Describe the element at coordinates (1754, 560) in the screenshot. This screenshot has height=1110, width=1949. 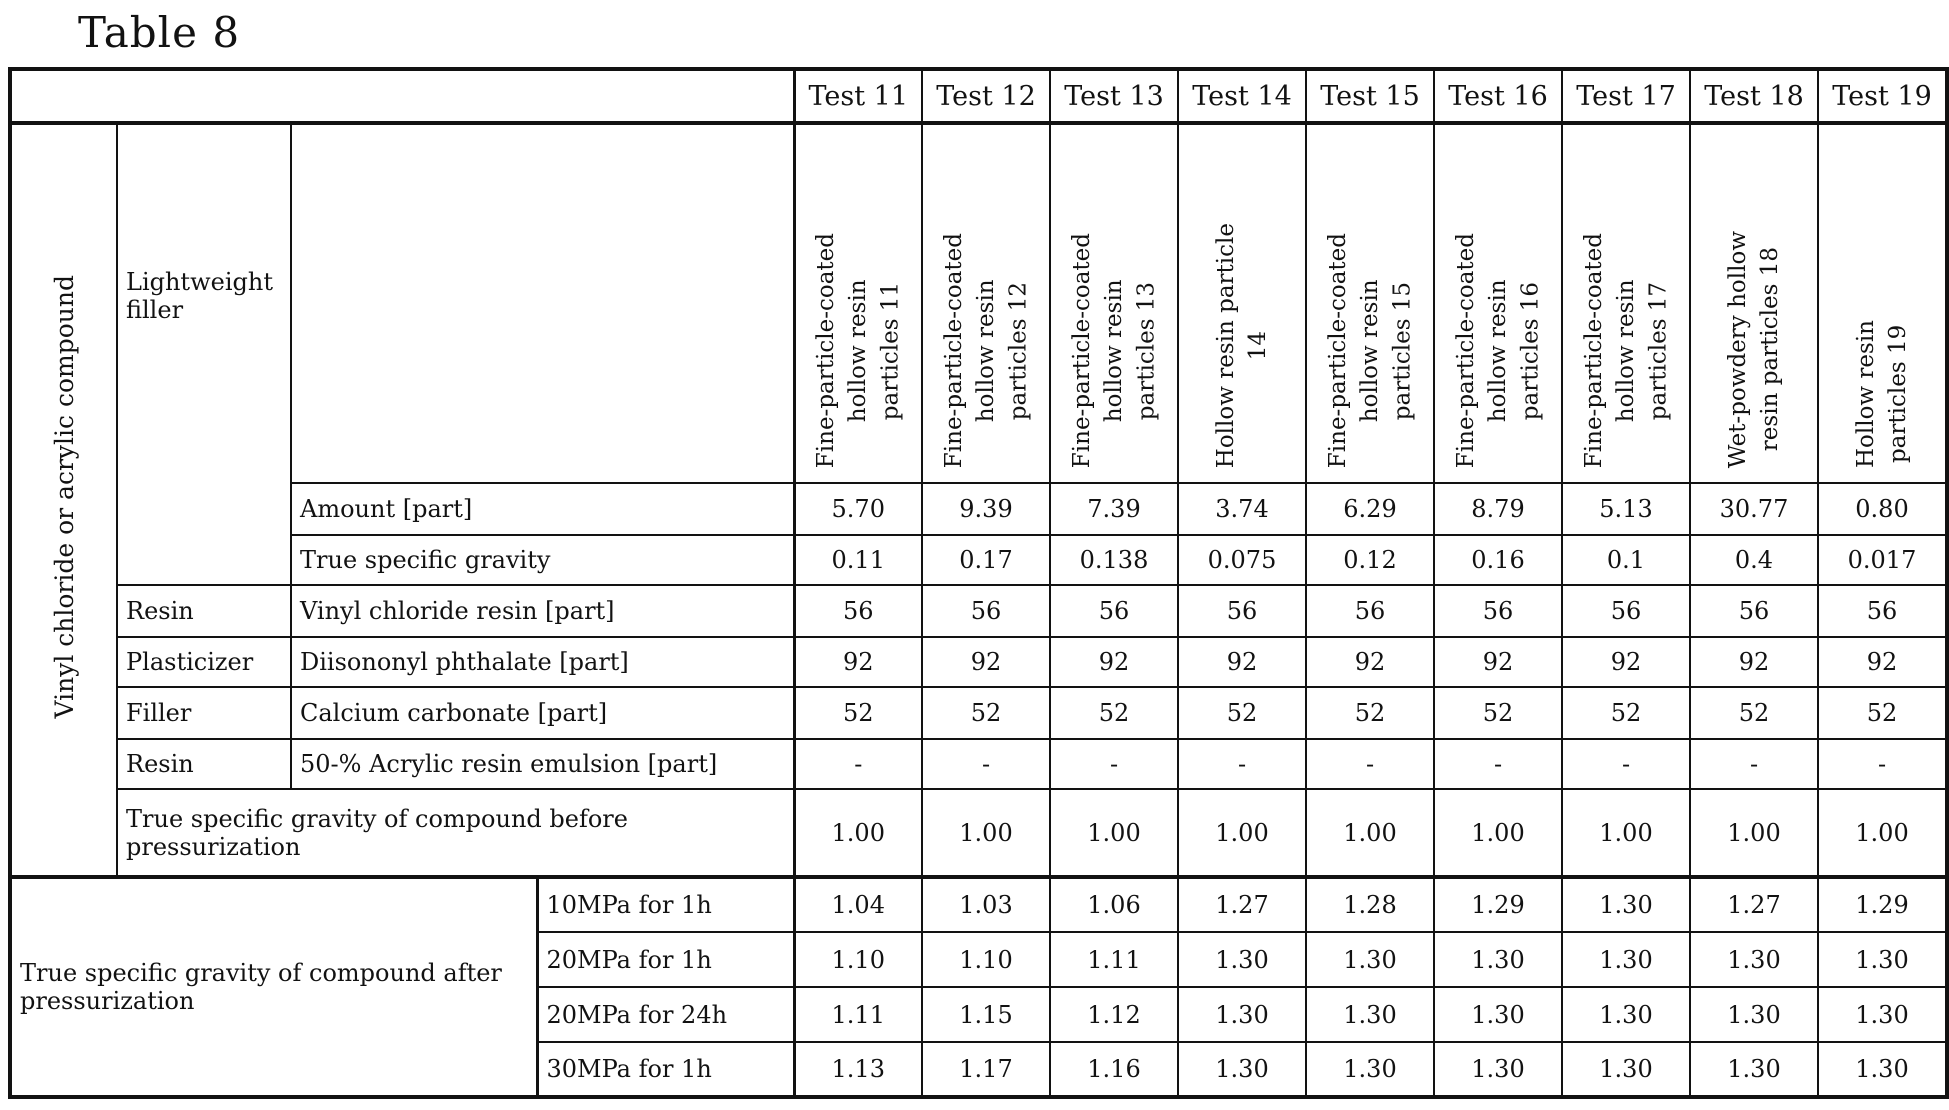
I see `gravity-value: 0.4` at that location.